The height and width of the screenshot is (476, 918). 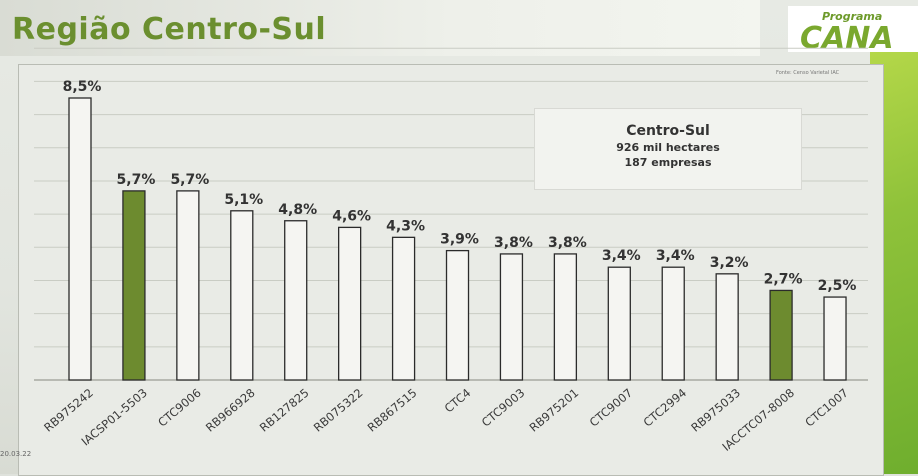 What do you see at coordinates (511, 317) in the screenshot?
I see `bar-CTC9003` at bounding box center [511, 317].